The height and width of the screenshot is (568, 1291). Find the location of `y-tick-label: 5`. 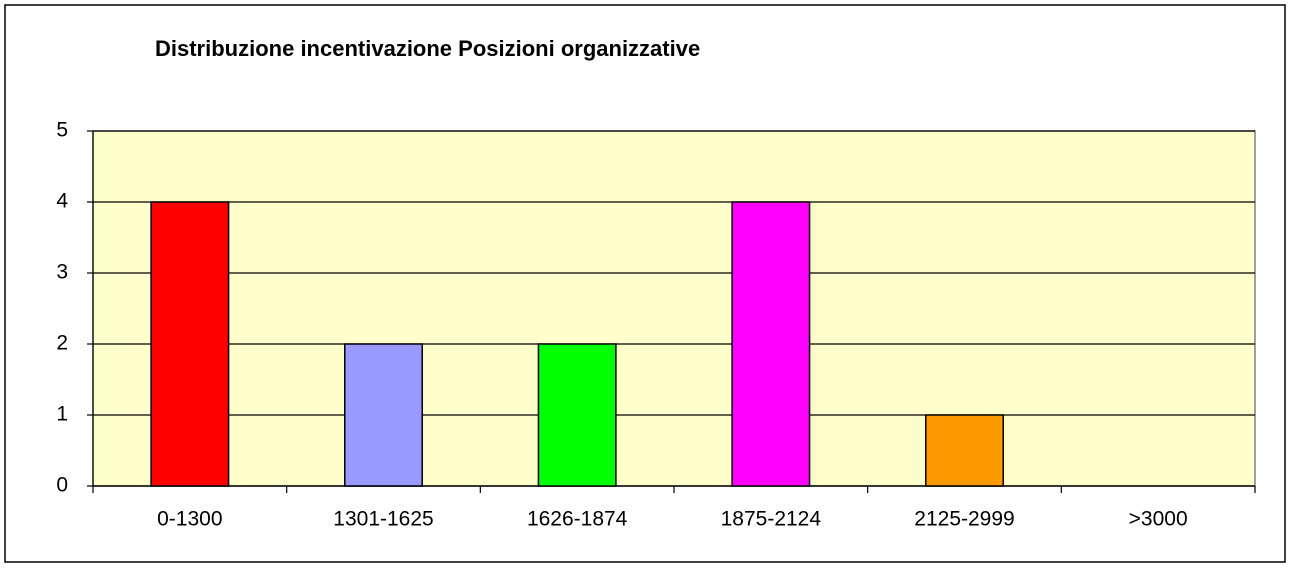

y-tick-label: 5 is located at coordinates (62, 130).